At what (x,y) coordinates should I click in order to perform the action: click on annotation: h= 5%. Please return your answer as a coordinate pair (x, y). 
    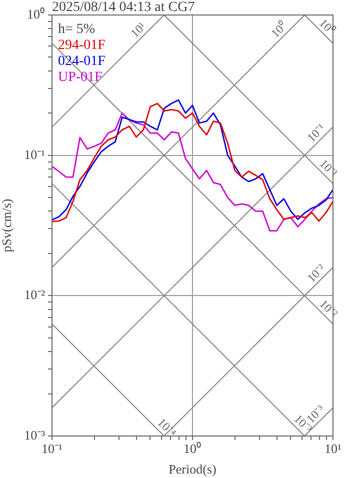
    Looking at the image, I should click on (77, 29).